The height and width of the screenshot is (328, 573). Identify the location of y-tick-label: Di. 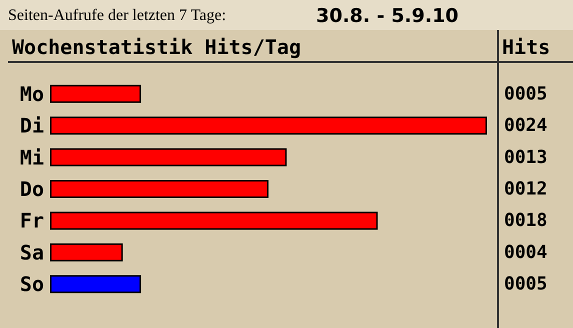
(32, 126).